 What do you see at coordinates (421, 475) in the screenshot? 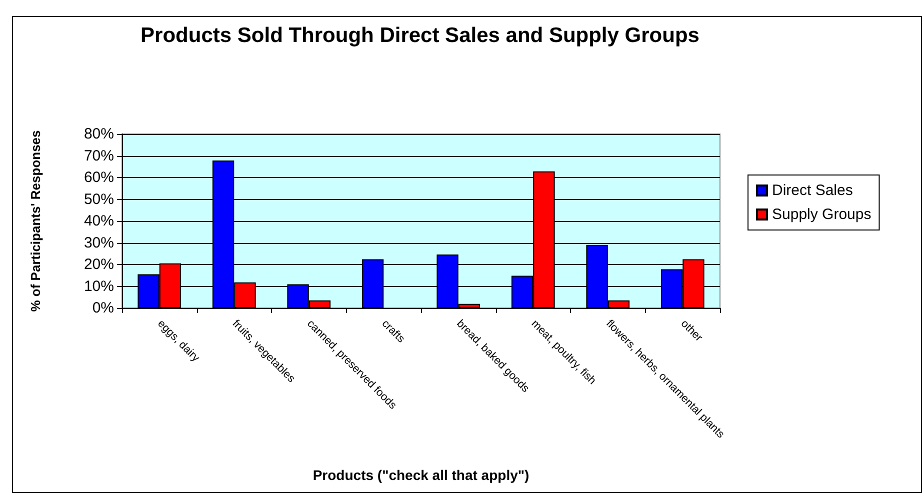
I see `x-axis-title: Products ("check all that apply")` at bounding box center [421, 475].